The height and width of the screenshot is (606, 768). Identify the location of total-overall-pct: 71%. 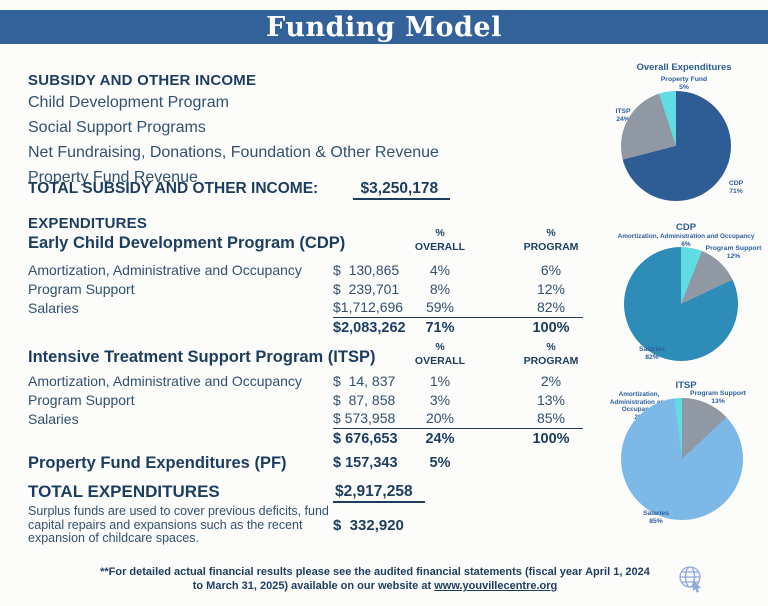
(440, 327).